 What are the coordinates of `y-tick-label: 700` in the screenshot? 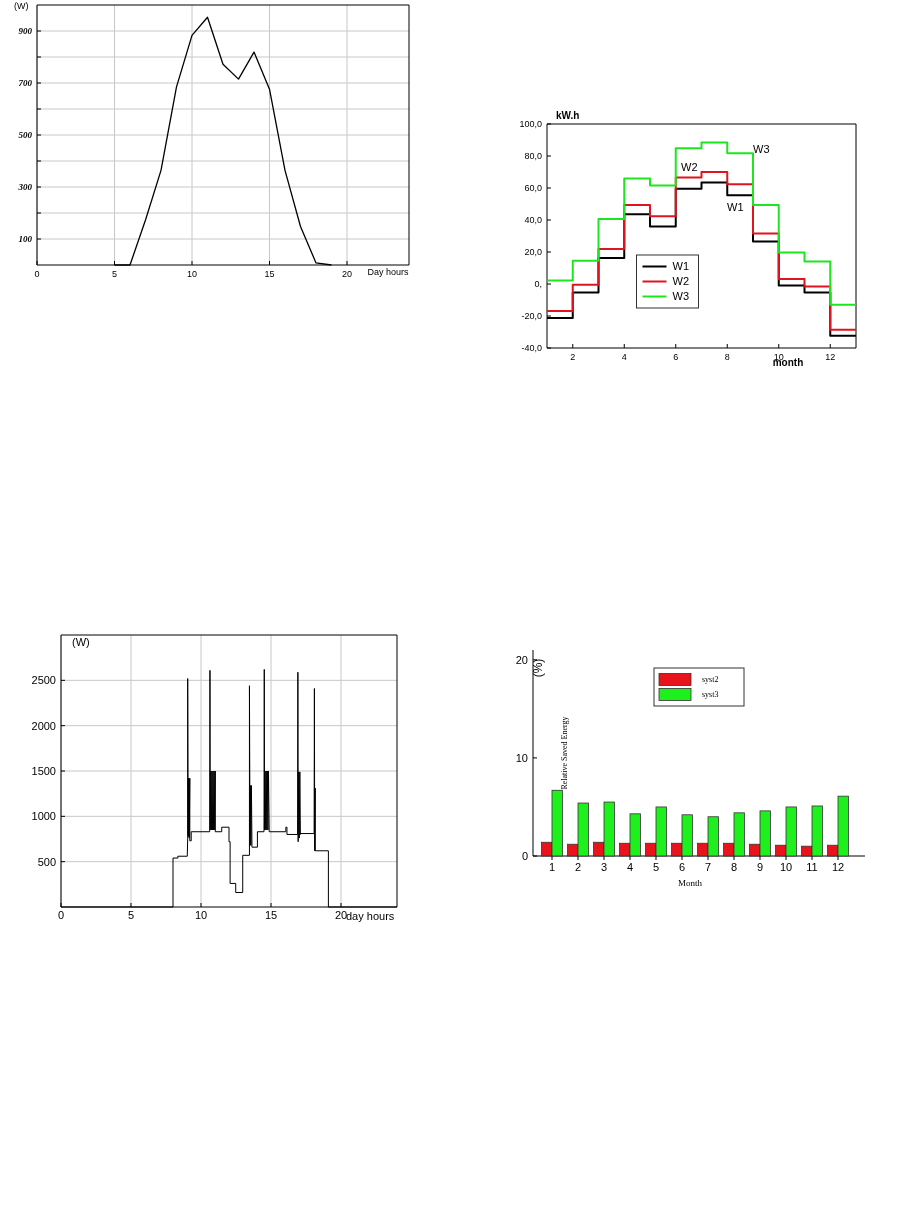 It's located at (25, 83).